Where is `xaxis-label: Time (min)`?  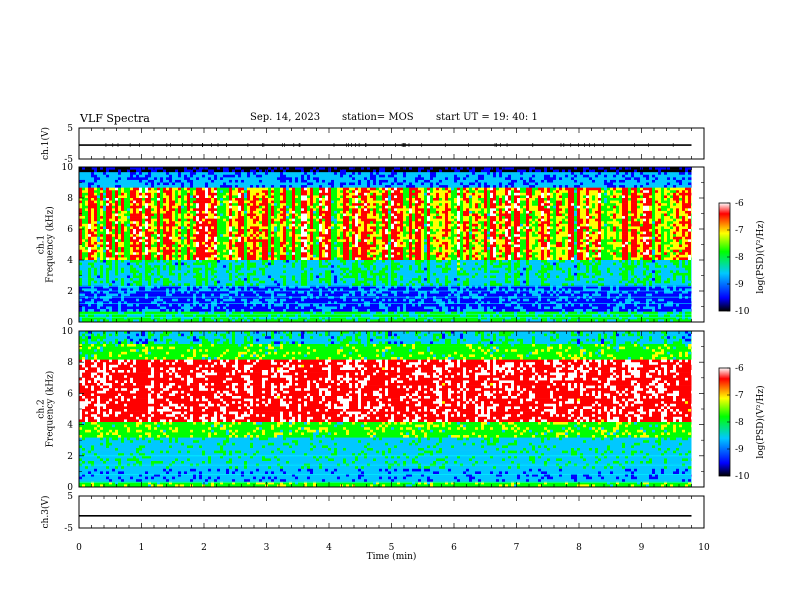
xaxis-label: Time (min) is located at coordinates (392, 556).